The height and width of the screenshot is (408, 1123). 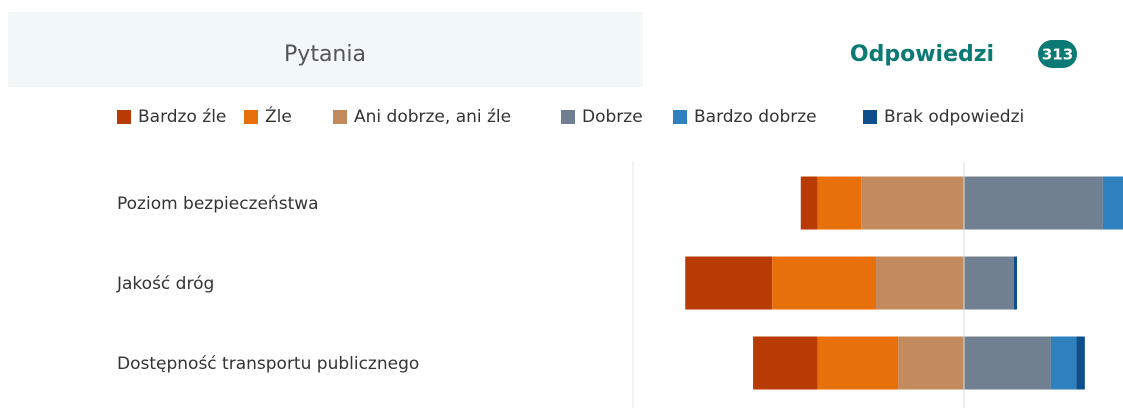 What do you see at coordinates (612, 117) in the screenshot?
I see `legend-label: Dobrze` at bounding box center [612, 117].